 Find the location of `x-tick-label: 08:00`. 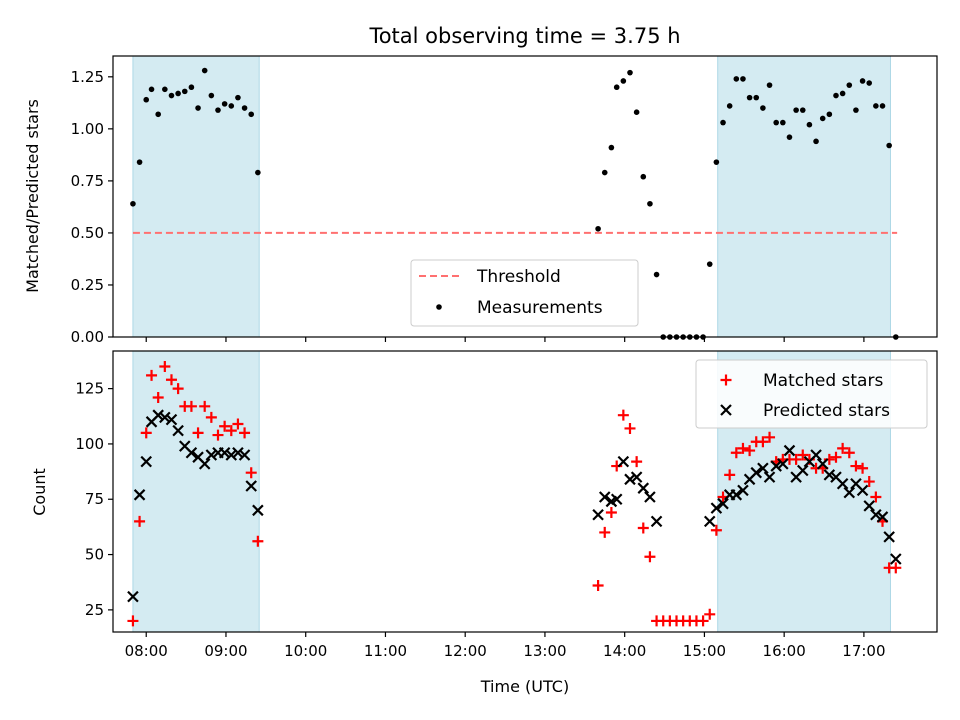

x-tick-label: 08:00 is located at coordinates (146, 651).